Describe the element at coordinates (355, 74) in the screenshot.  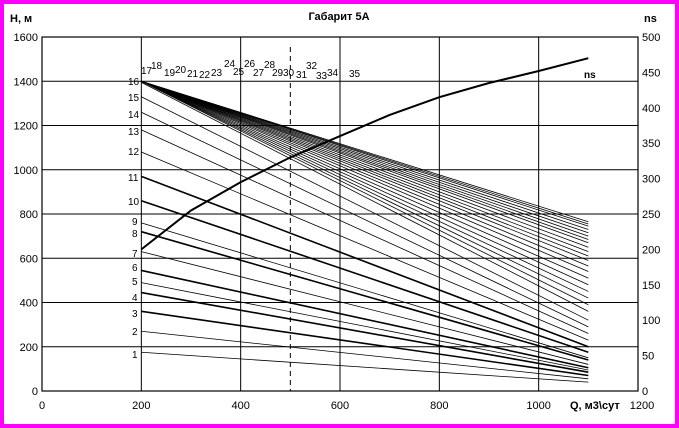
I see `curve-label-35: 35` at that location.